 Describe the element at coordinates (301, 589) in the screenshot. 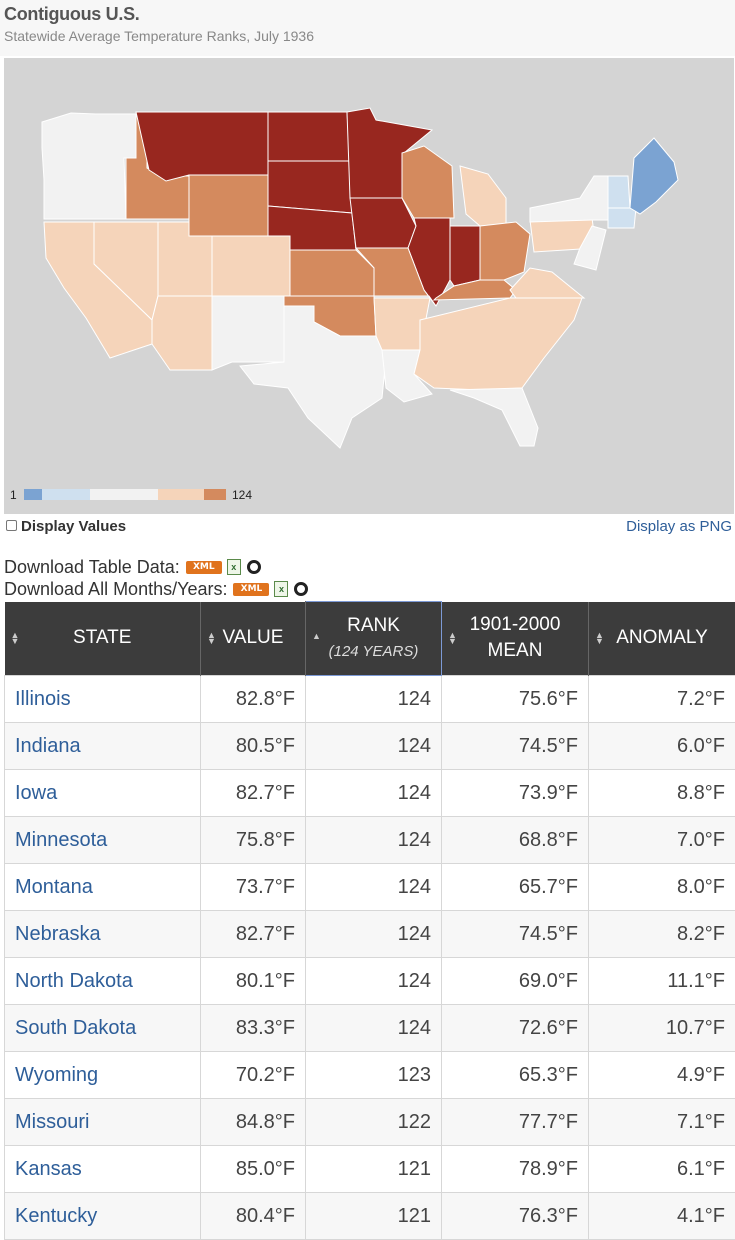

I see `json-download-all-icon` at that location.